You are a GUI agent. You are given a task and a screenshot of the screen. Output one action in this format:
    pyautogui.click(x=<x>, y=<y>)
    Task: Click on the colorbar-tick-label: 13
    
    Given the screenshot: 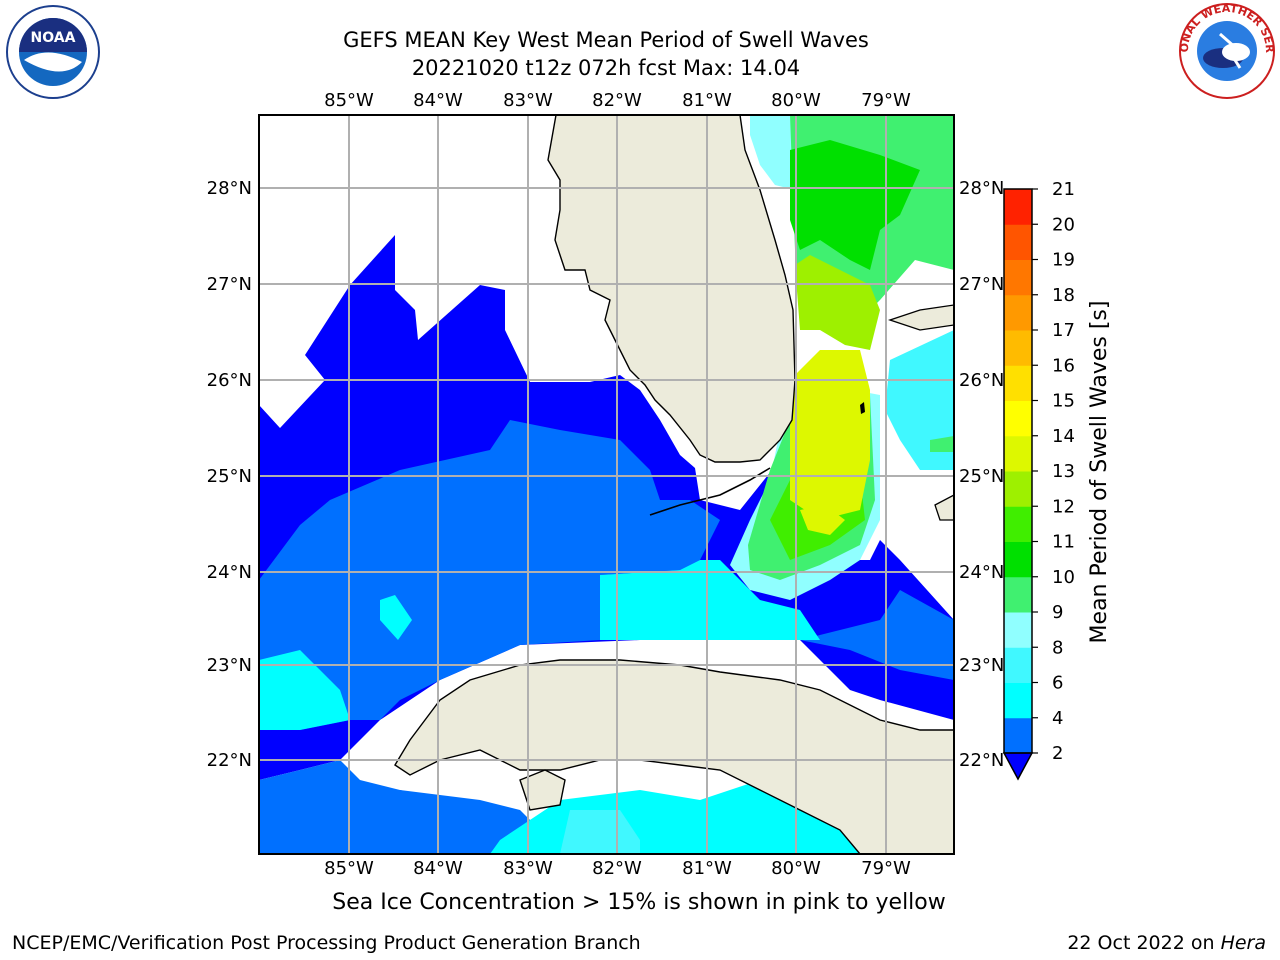 What is the action you would take?
    pyautogui.click(x=1063, y=471)
    